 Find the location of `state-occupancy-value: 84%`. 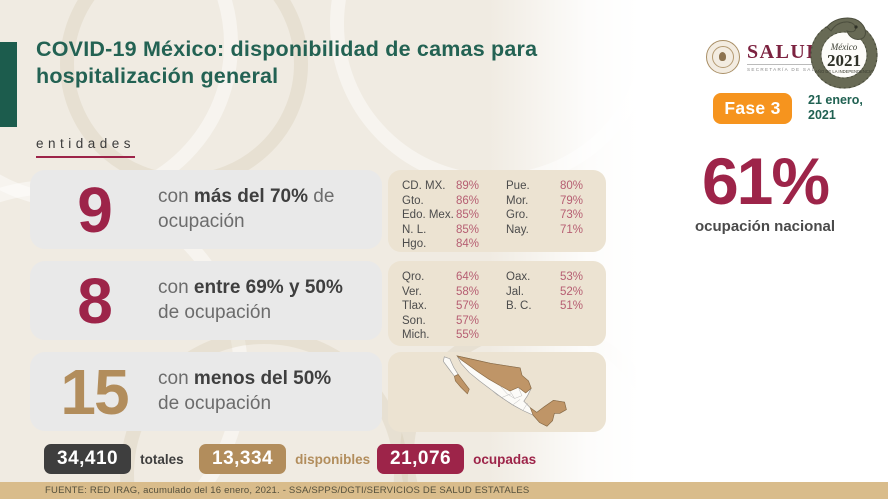

state-occupancy-value: 84% is located at coordinates (468, 244).